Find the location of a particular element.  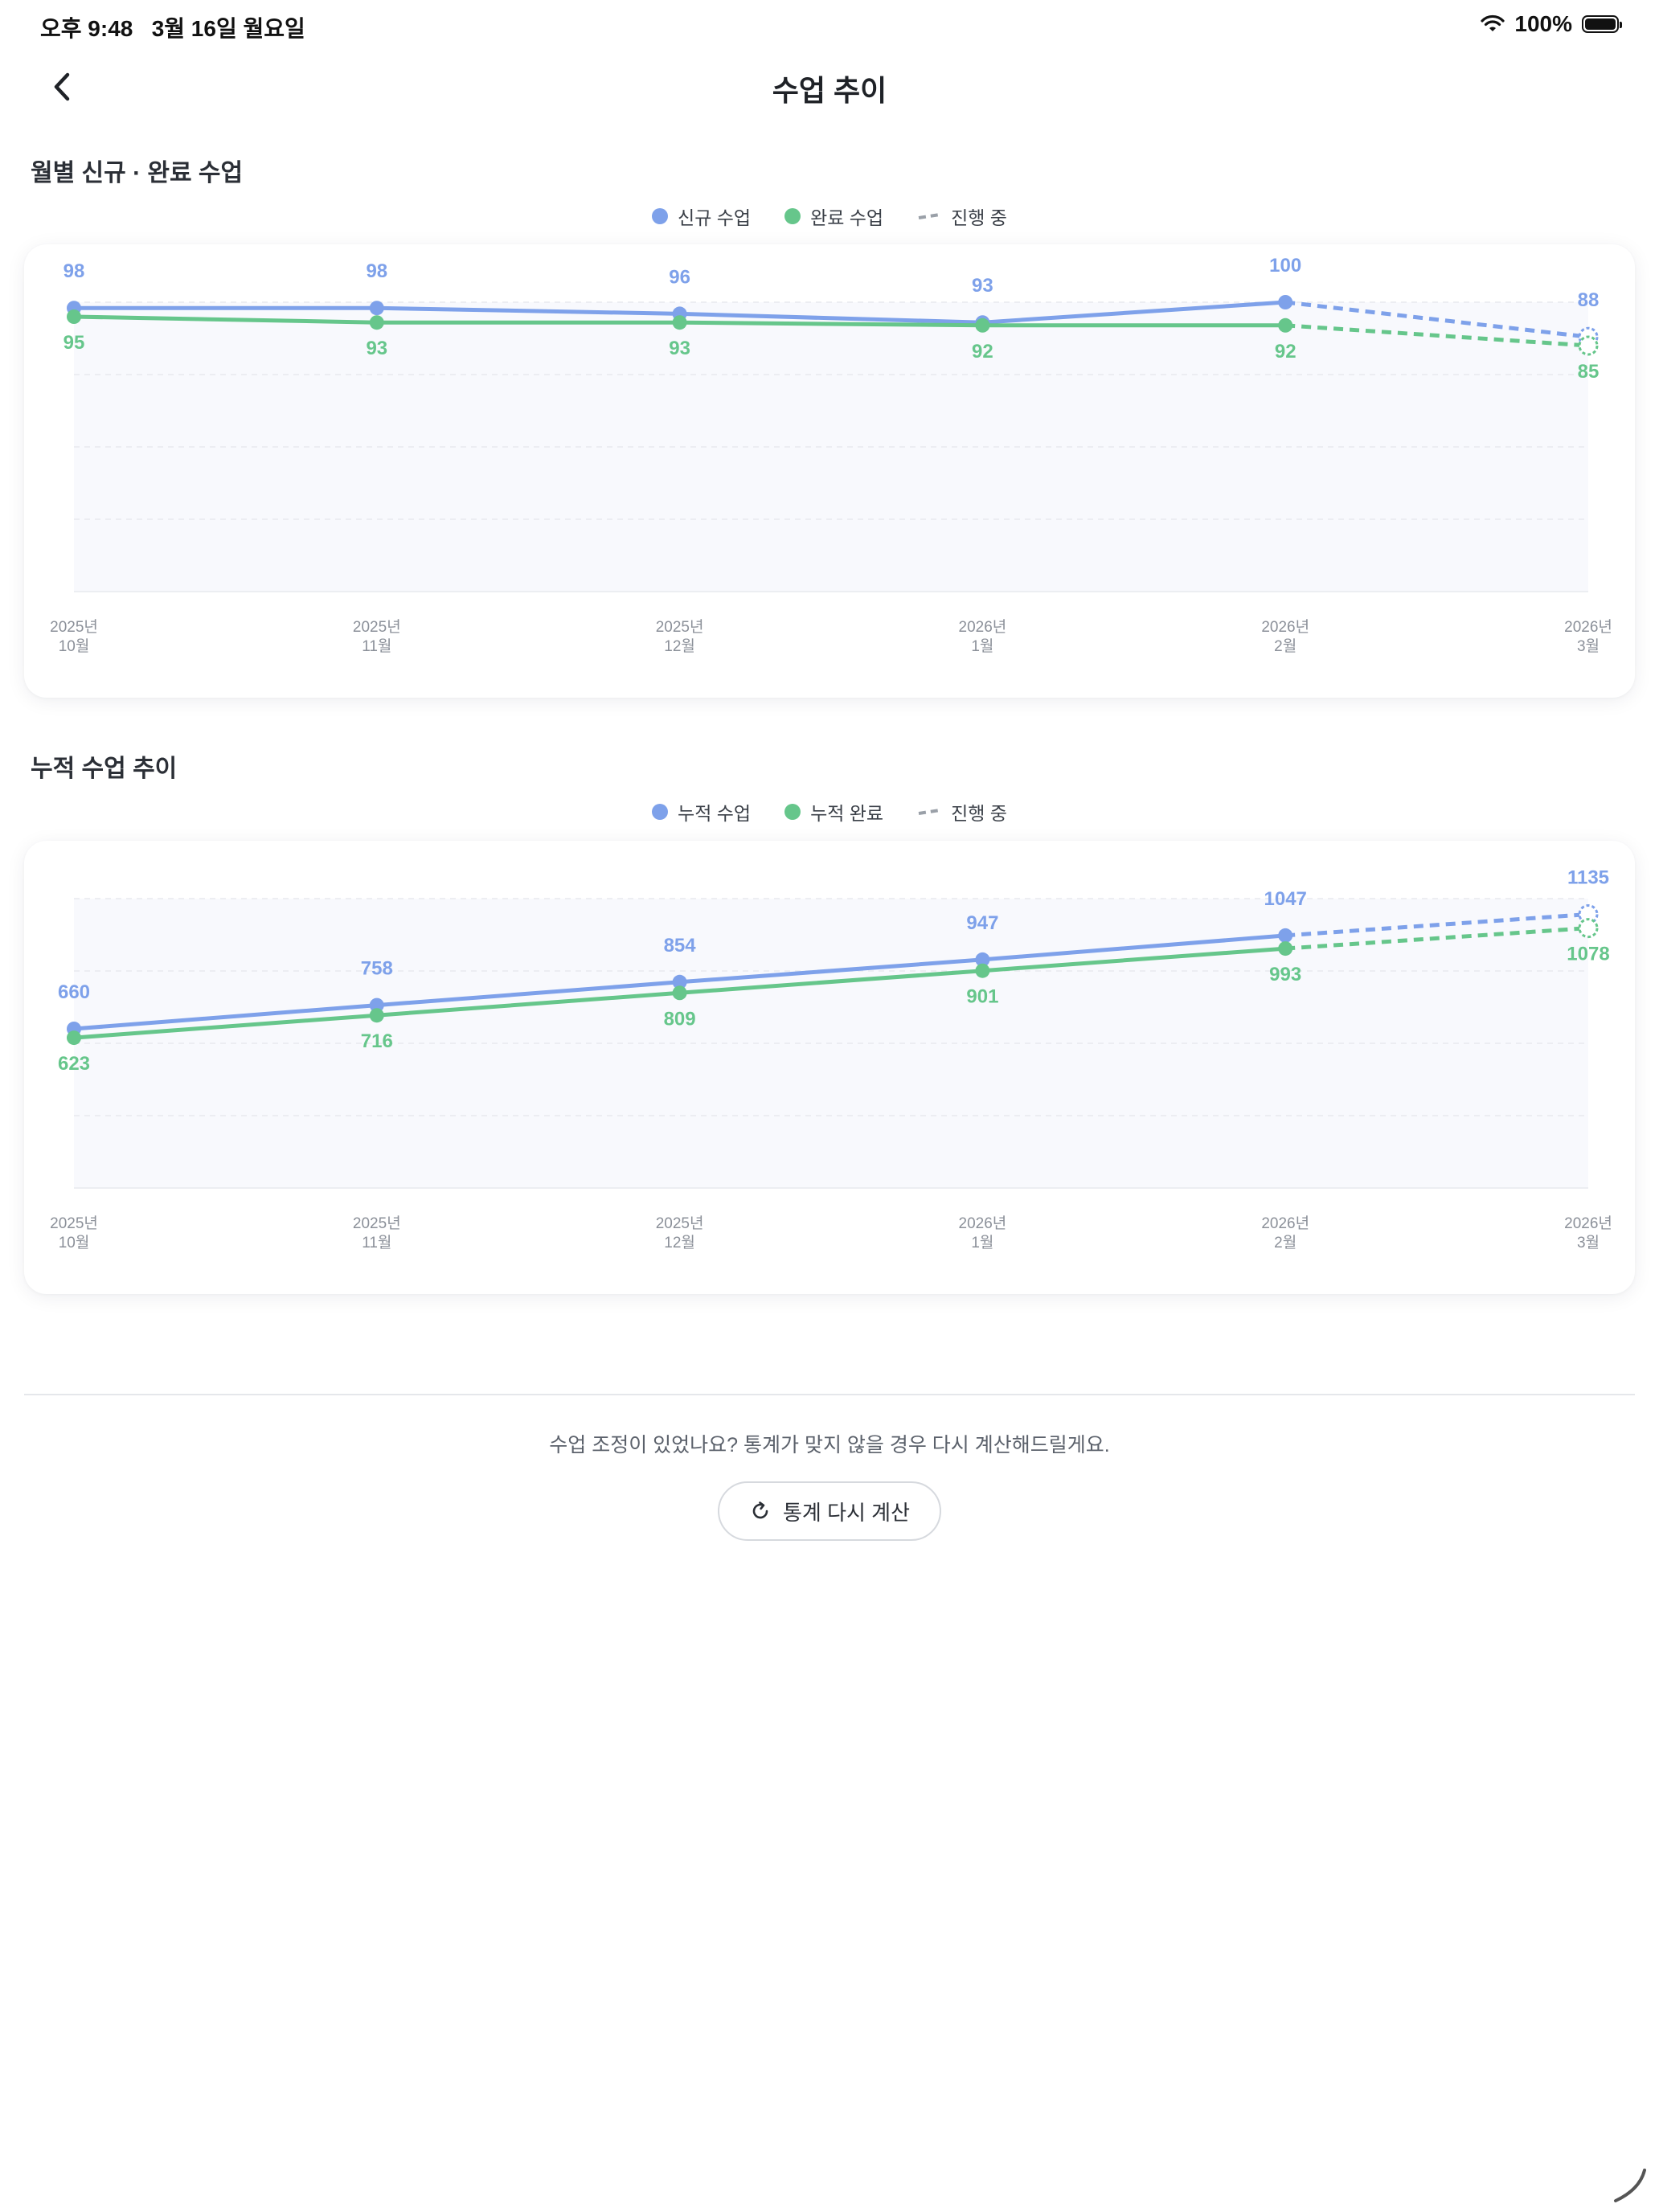

back-button is located at coordinates (63, 87).